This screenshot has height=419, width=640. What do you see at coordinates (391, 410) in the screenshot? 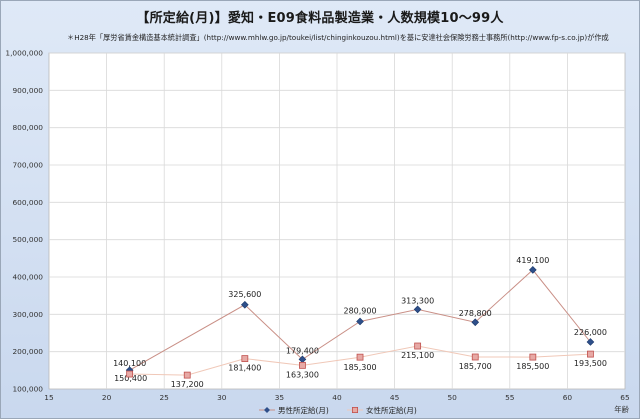
I see `legend-female-label: 女性所定給(月)` at bounding box center [391, 410].